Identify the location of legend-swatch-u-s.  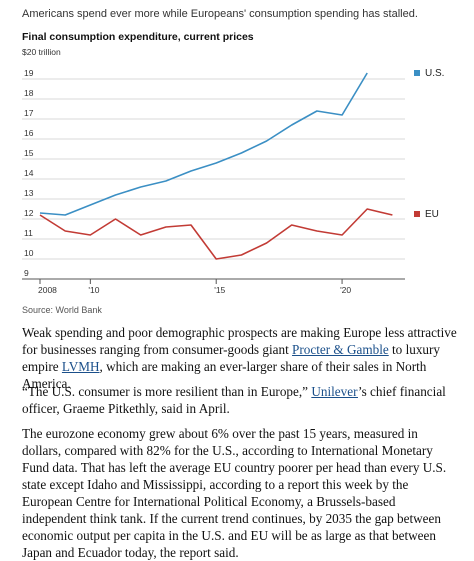
(417, 73).